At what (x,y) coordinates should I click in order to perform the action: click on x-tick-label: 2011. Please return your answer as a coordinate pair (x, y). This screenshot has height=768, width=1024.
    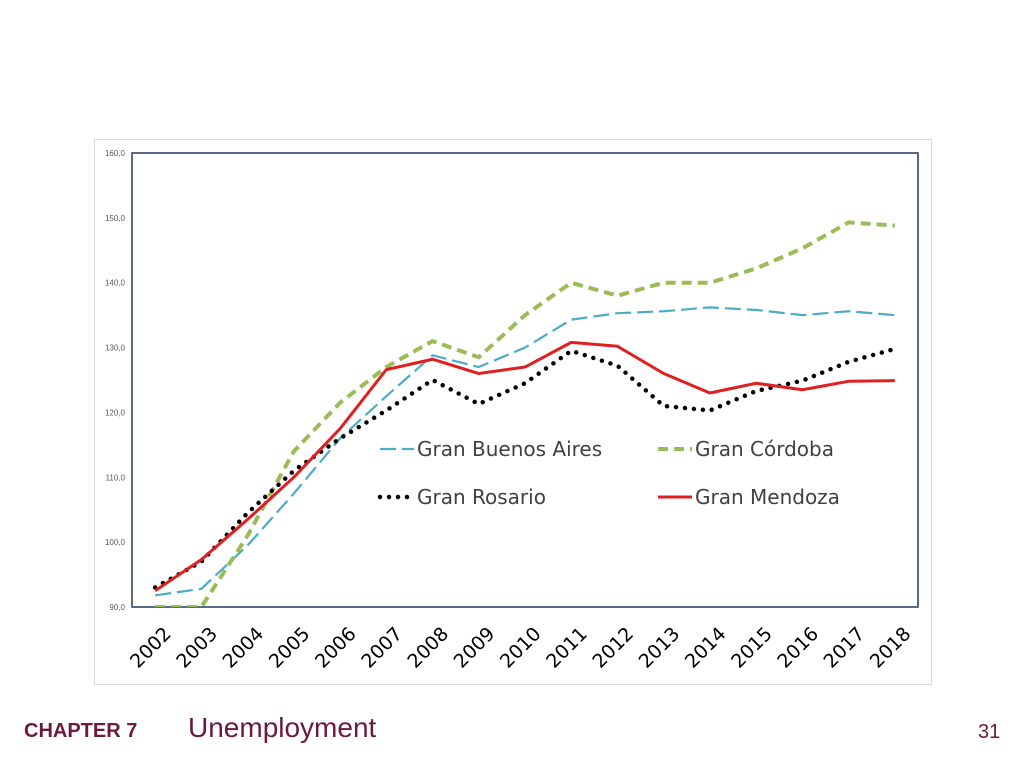
    Looking at the image, I should click on (567, 648).